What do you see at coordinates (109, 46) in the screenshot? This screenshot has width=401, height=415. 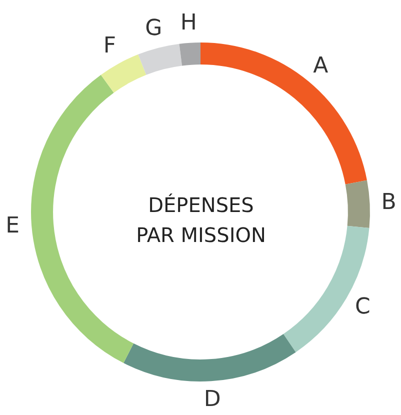 I see `slice-label: F` at bounding box center [109, 46].